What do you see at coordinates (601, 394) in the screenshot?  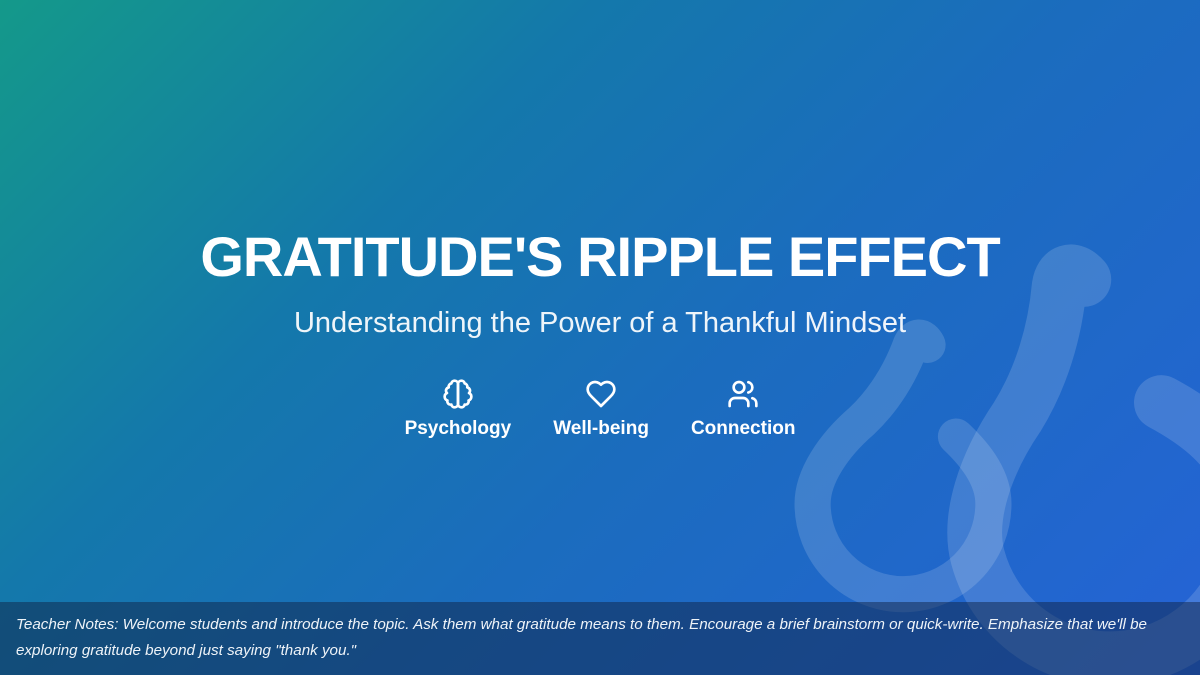 I see `heart-icon` at bounding box center [601, 394].